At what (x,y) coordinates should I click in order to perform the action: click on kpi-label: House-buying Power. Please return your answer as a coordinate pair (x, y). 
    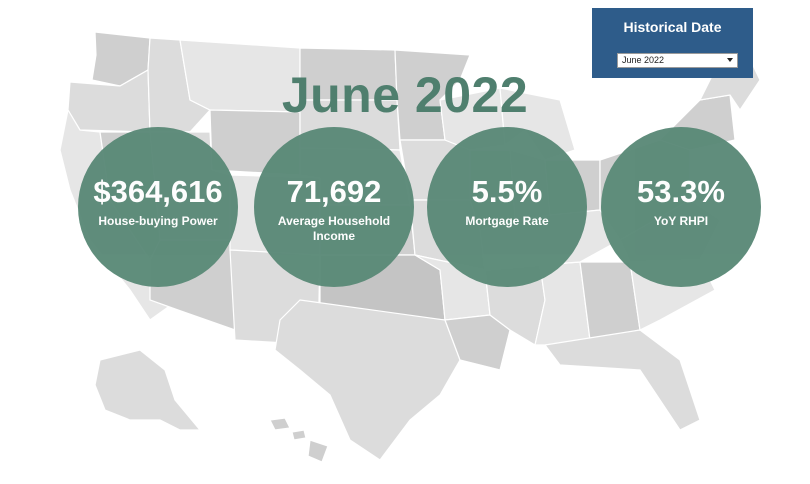
    Looking at the image, I should click on (158, 221).